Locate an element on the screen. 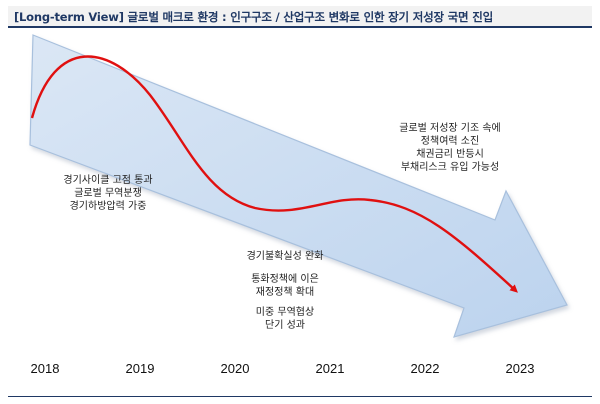 Image resolution: width=600 pixels, height=404 pixels. annotation-line: 경기사이클 고점 통과 is located at coordinates (108, 180).